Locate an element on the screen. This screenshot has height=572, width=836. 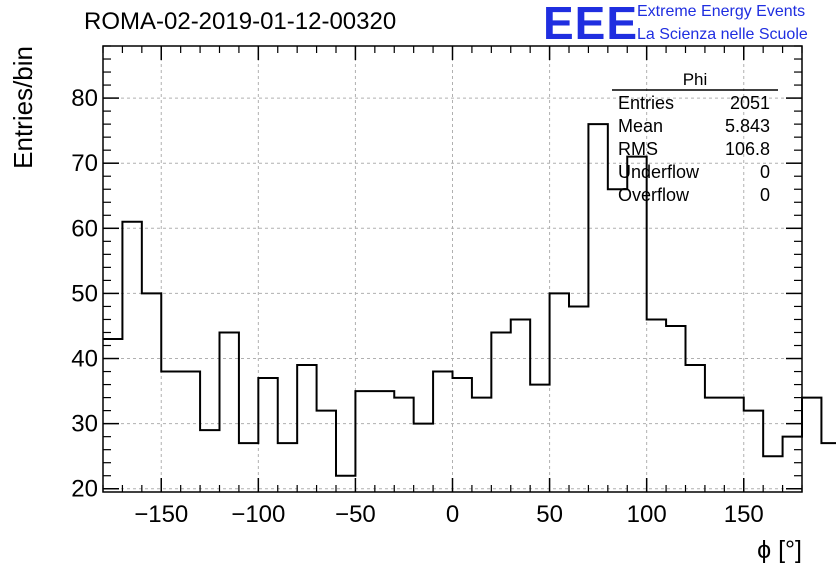
x-tick-label: 50 is located at coordinates (549, 514).